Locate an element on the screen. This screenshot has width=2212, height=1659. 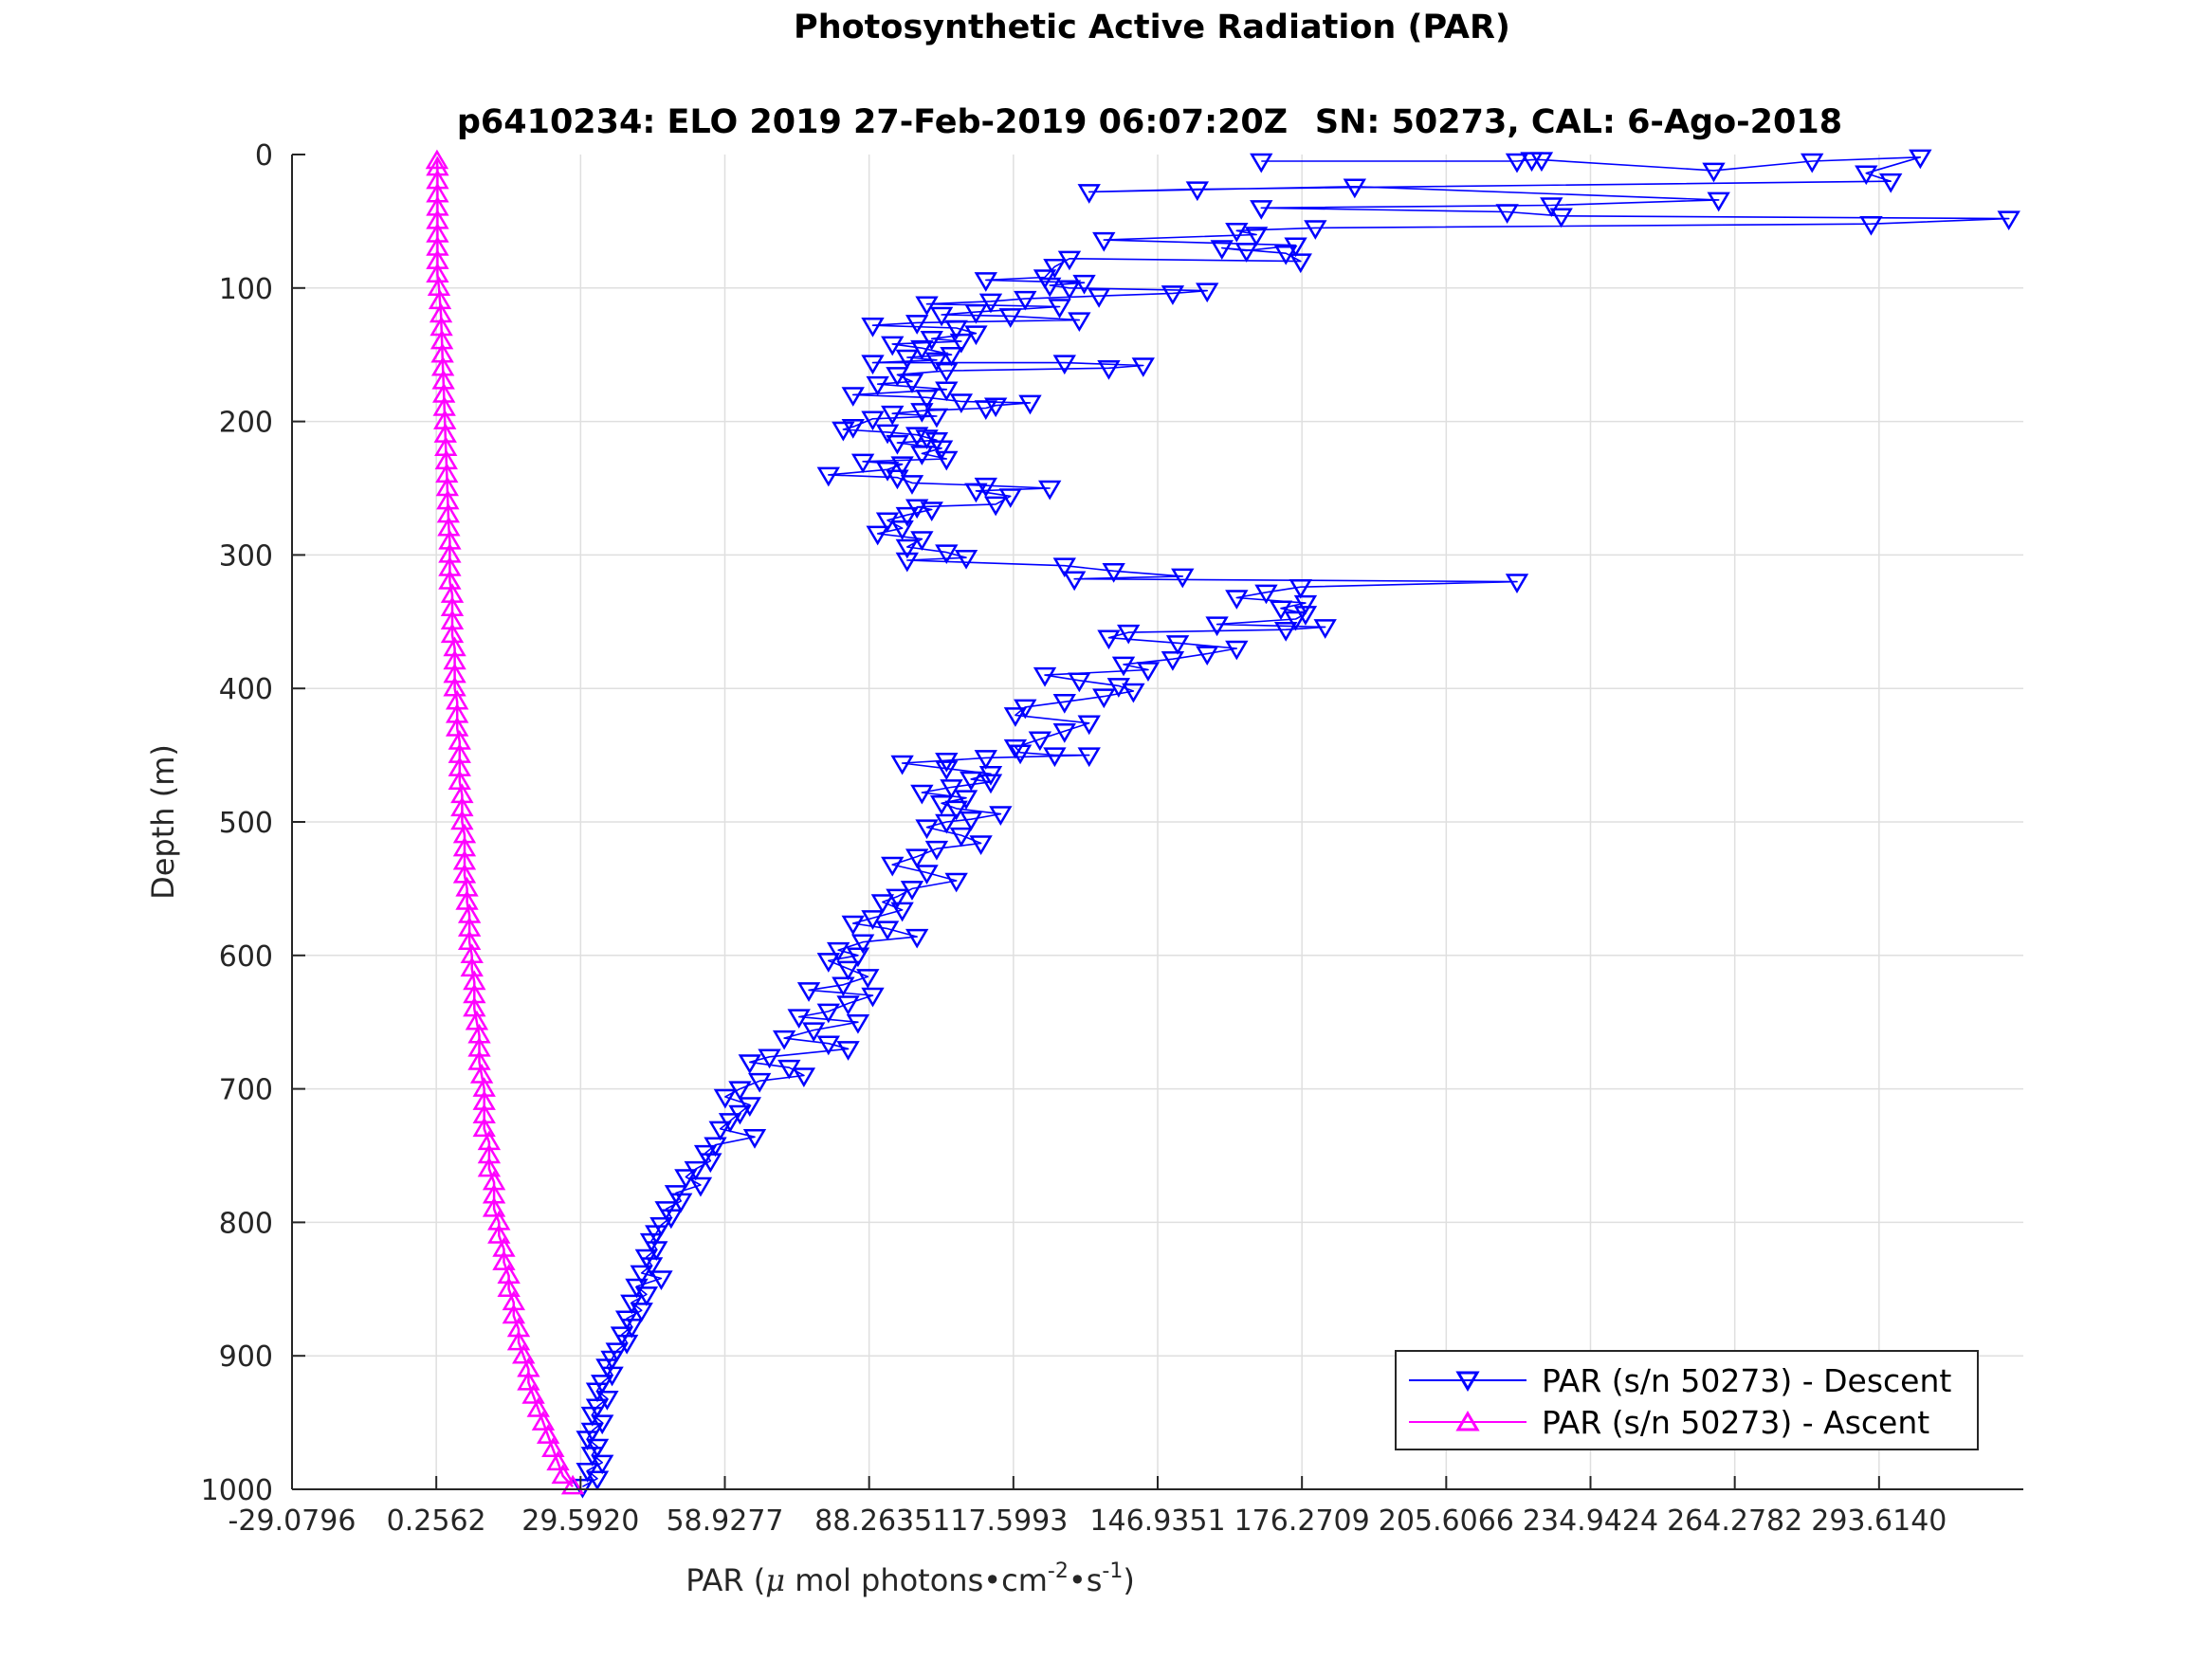
legend-descent-label: PAR (s/n 50273) - Descent is located at coordinates (1746, 1380).